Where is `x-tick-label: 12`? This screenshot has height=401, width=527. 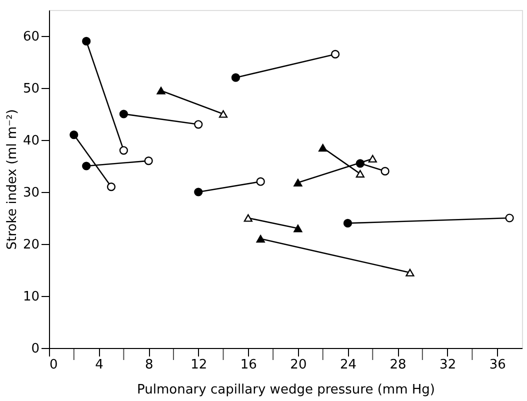 x-tick-label: 12 is located at coordinates (199, 365).